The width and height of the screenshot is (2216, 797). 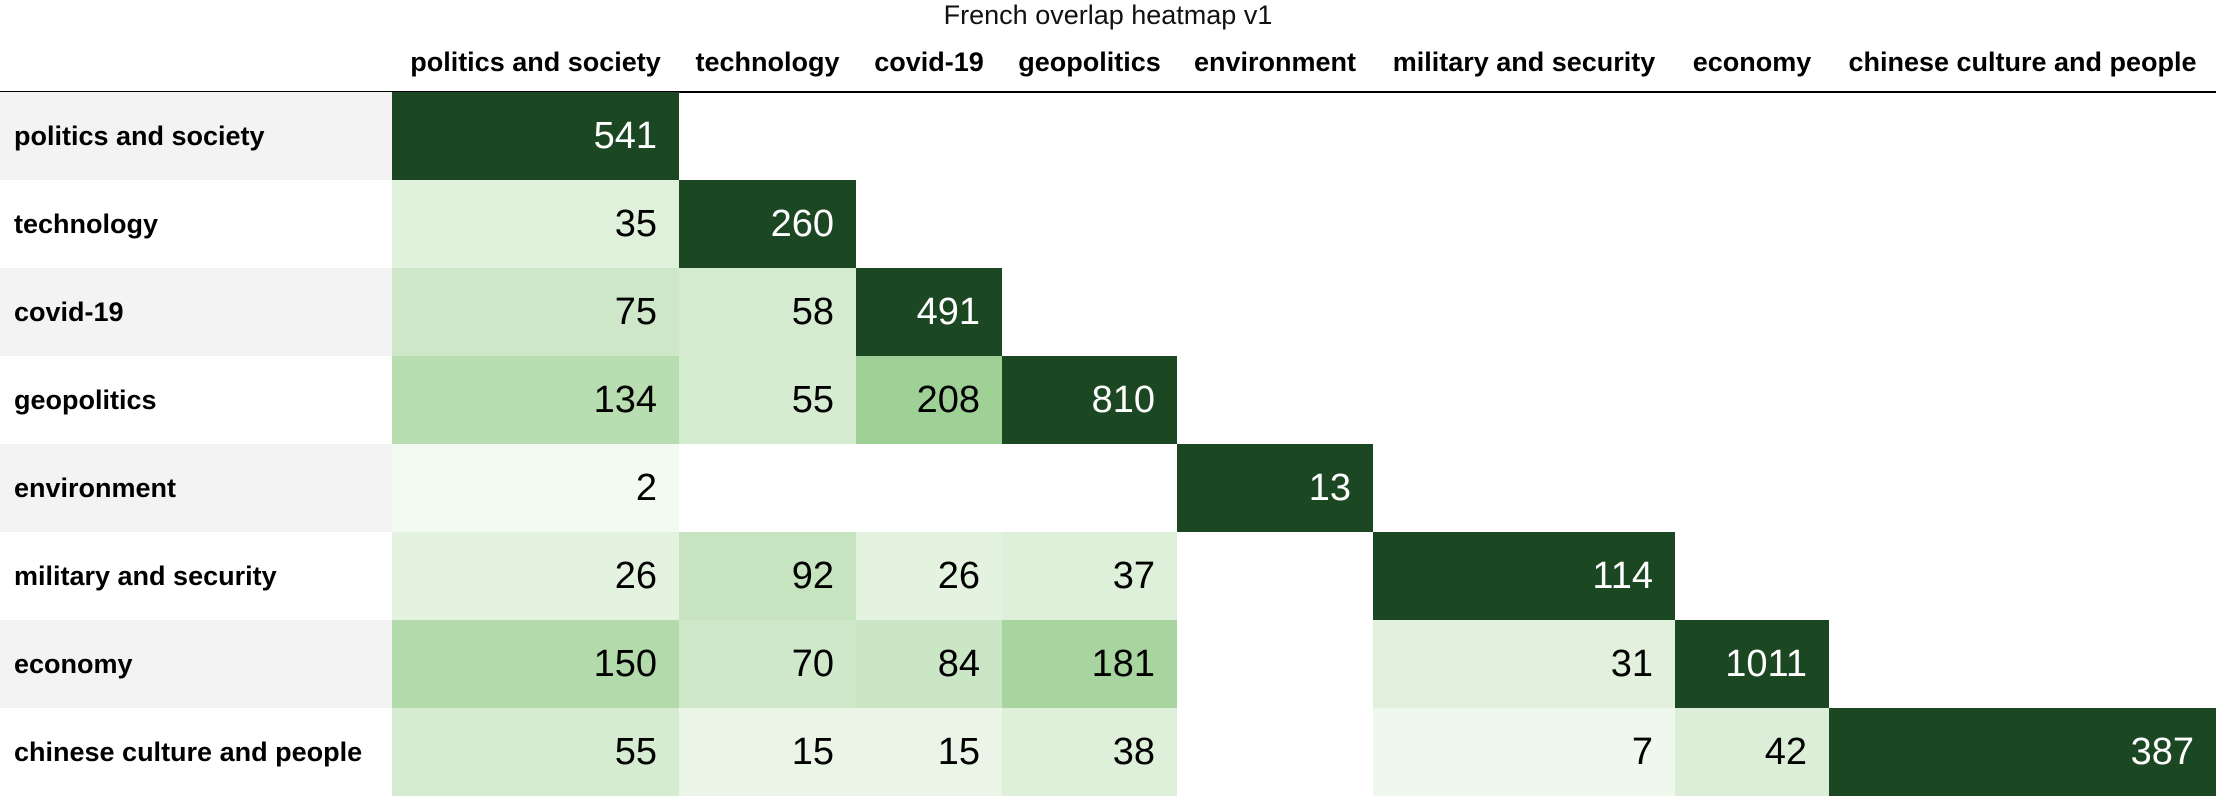 What do you see at coordinates (2022, 62) in the screenshot?
I see `column-header: chinese culture and people` at bounding box center [2022, 62].